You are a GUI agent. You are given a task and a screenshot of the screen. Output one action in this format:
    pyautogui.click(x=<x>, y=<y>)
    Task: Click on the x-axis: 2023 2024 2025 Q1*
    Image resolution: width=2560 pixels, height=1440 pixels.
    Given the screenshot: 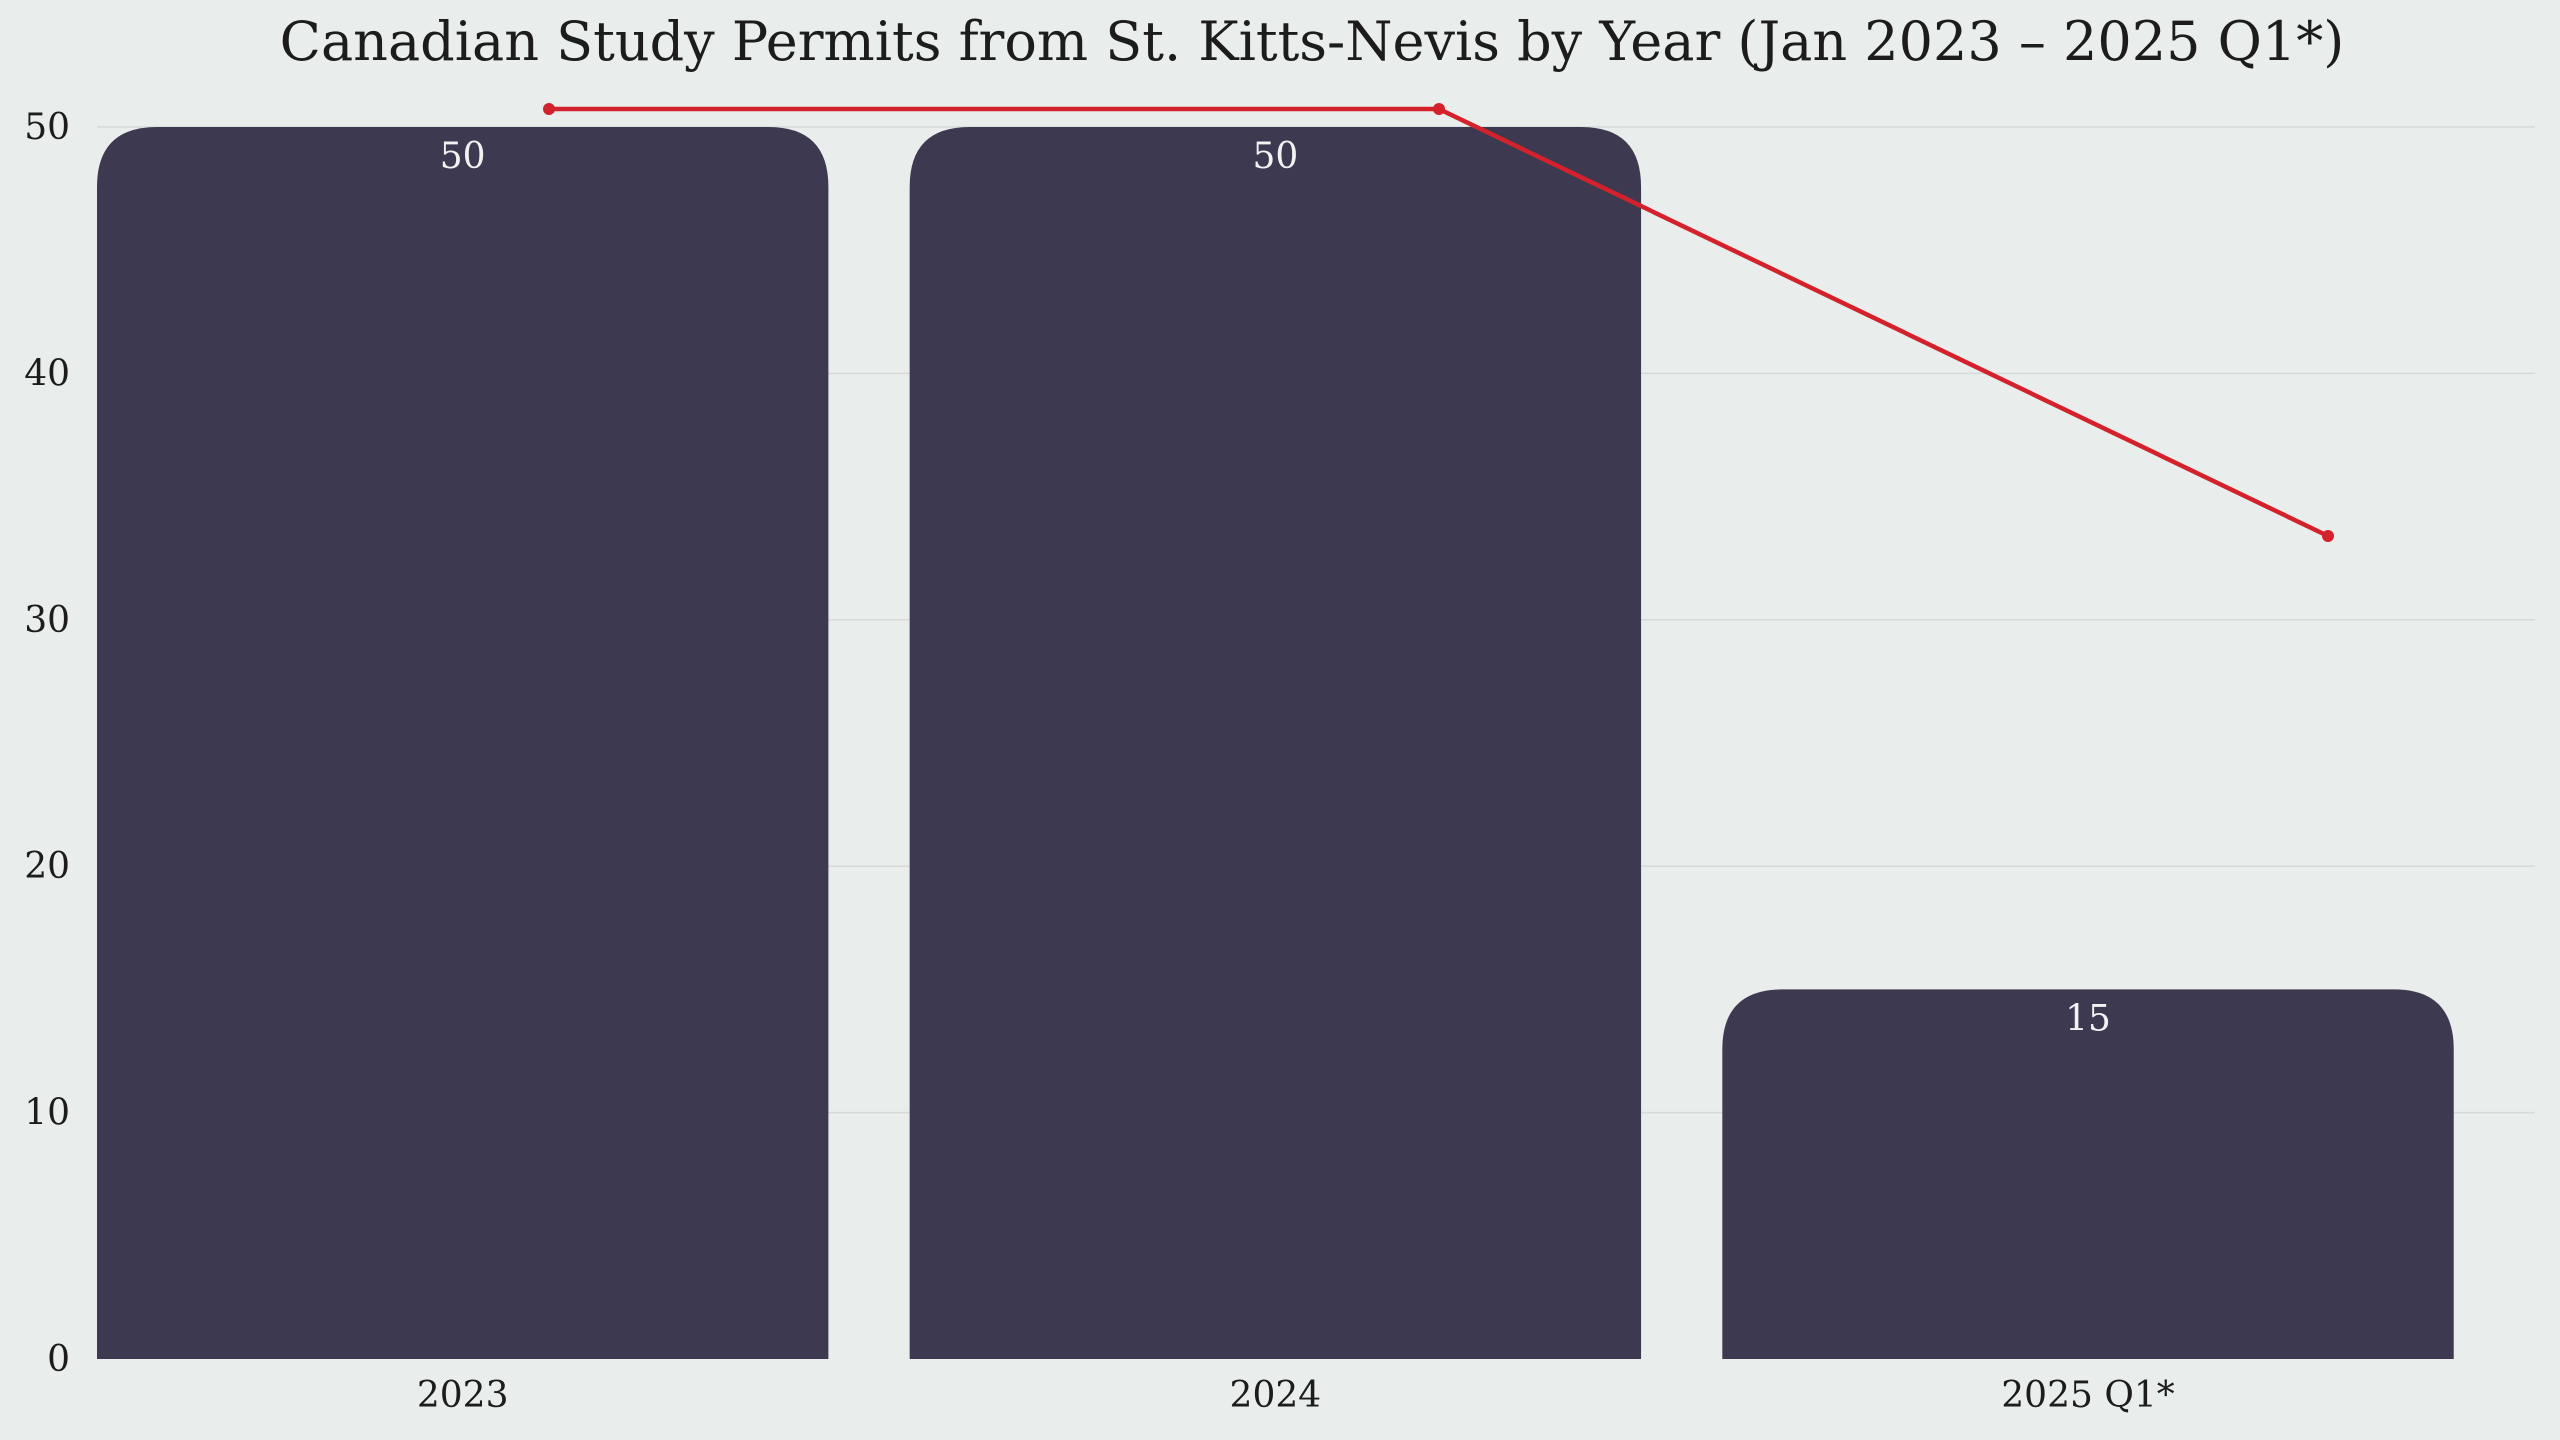 What is the action you would take?
    pyautogui.click(x=1296, y=1395)
    